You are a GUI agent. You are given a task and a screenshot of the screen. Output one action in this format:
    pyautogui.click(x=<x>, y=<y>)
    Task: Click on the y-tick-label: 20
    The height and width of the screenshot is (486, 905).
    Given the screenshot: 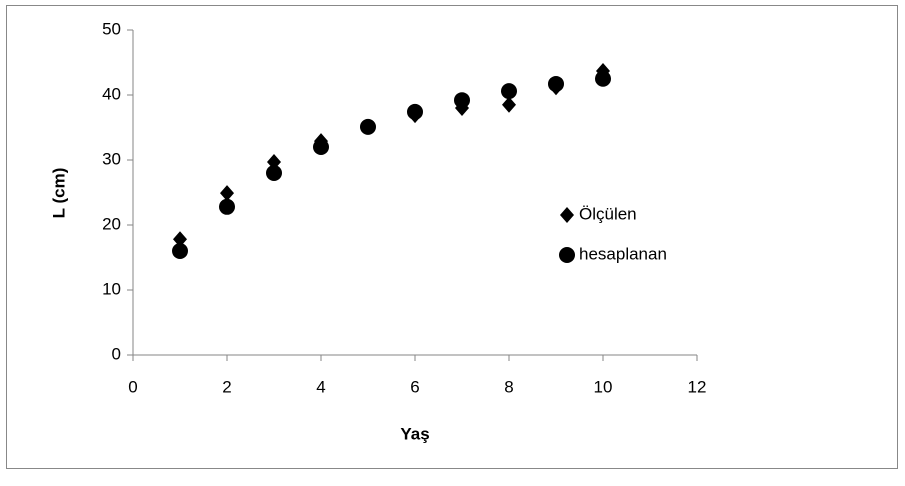 What is the action you would take?
    pyautogui.click(x=111, y=223)
    